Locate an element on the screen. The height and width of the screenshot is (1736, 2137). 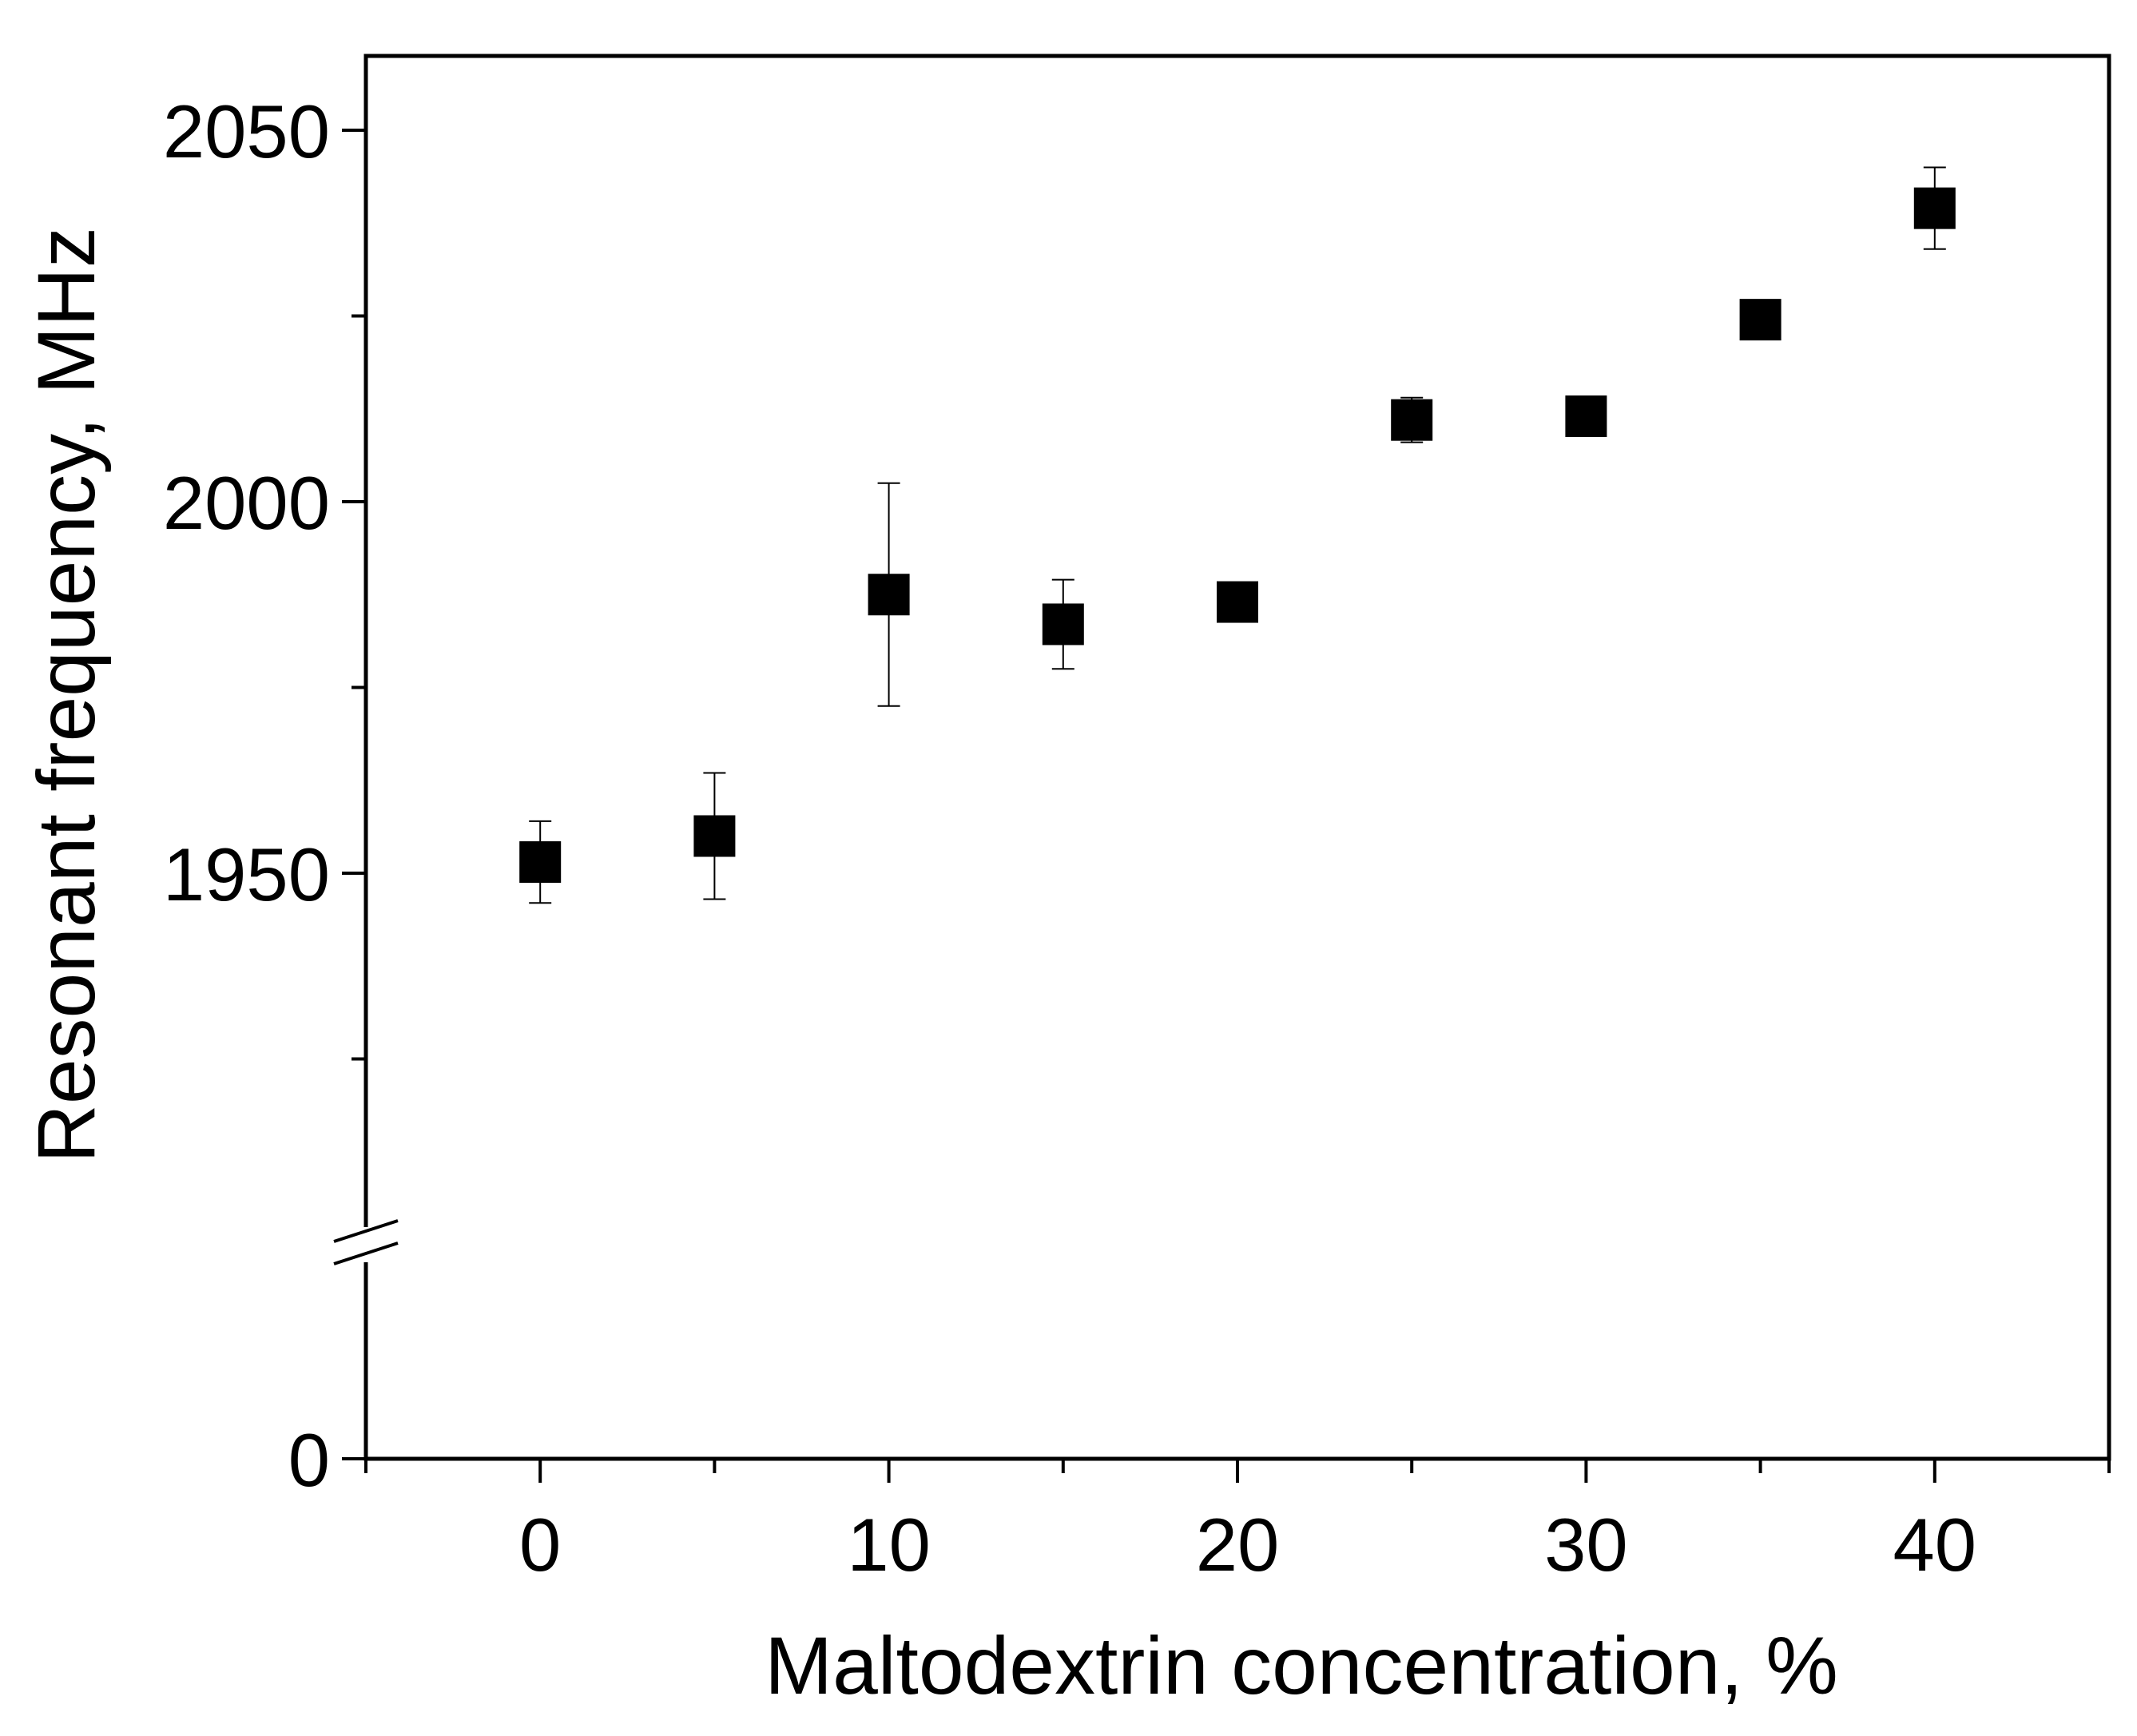
x-tick-label: 0 is located at coordinates (540, 1545).